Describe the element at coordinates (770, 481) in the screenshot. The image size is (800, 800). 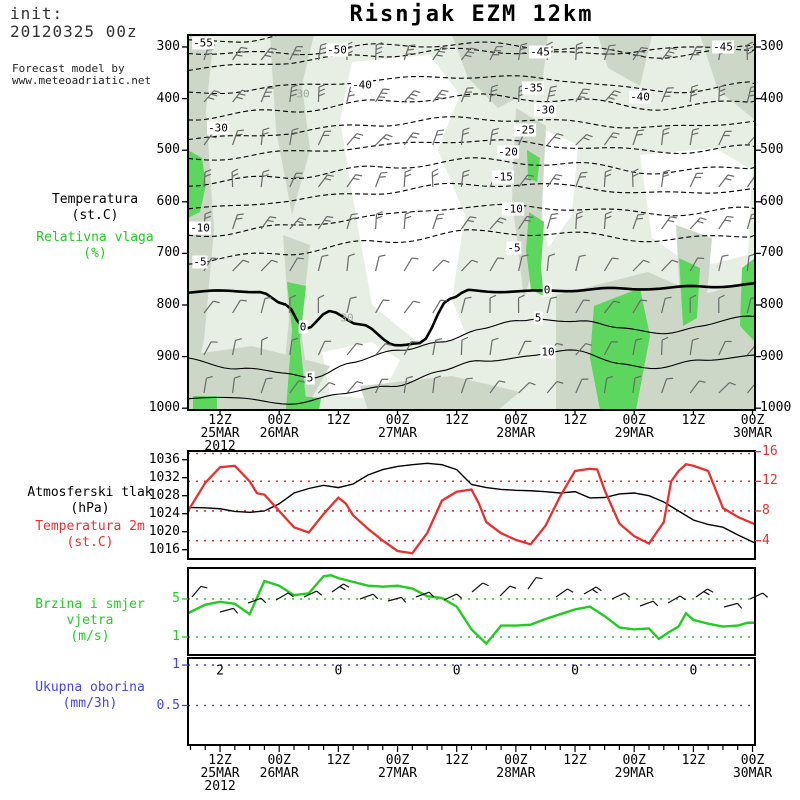
I see `p2-tick-right: 12` at that location.